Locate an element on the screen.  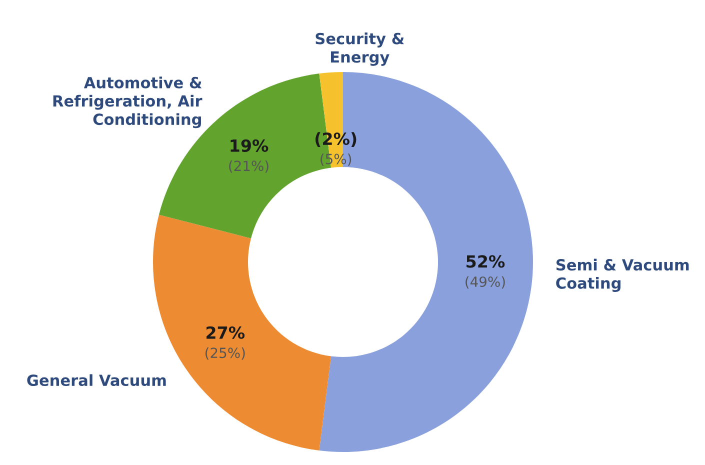
text: (21%) is located at coordinates (248, 166).